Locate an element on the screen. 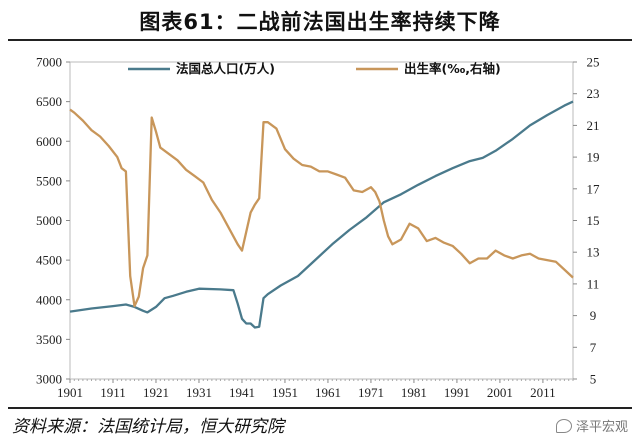  y-left-tick-label: 5000 is located at coordinates (49, 220).